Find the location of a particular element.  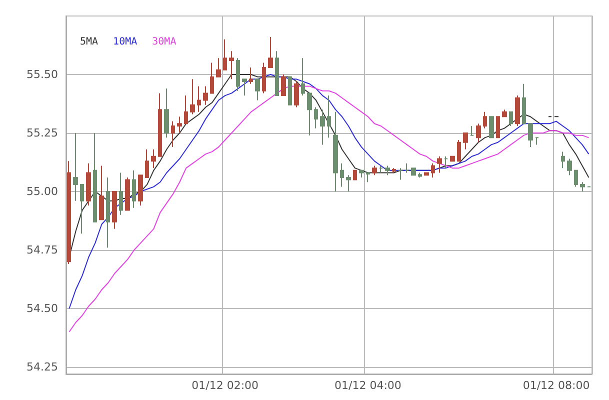

y-tick-label: 54.50 is located at coordinates (42, 308).